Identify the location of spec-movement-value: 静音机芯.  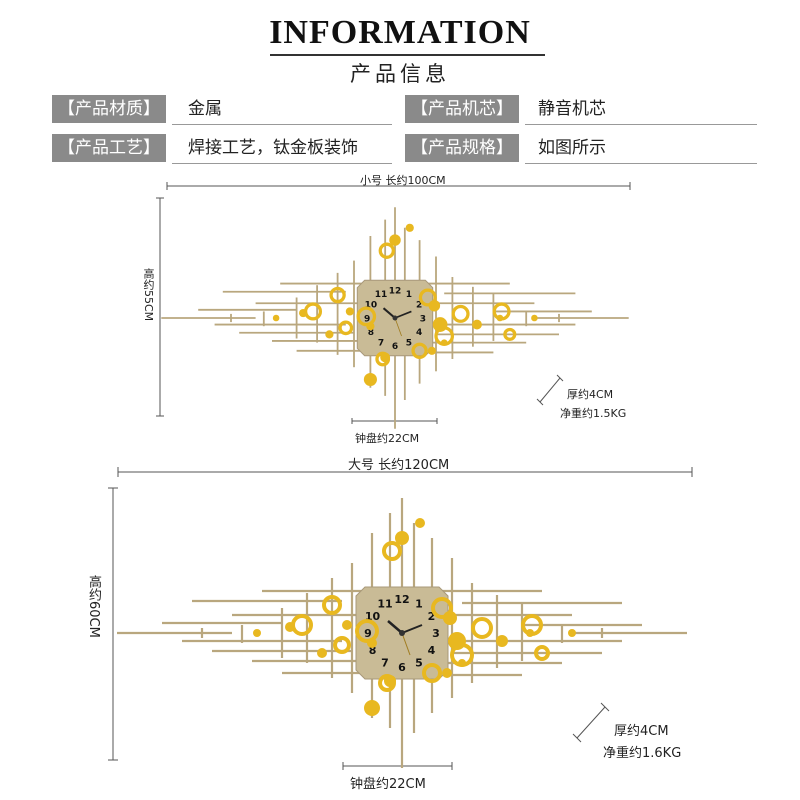
(572, 109).